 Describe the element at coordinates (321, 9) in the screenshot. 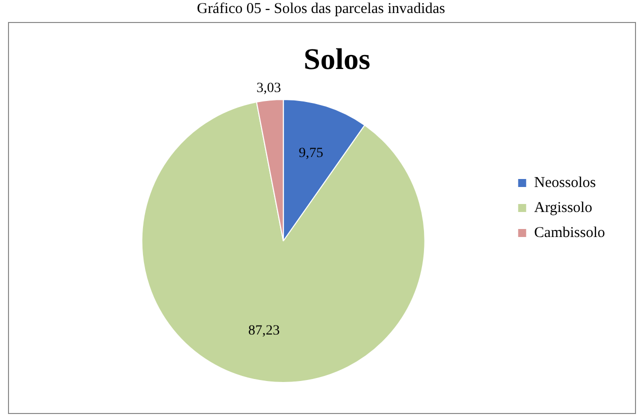

I see `chart-subtitle: Gráfico 05 - Solos das parcelas invadidas` at that location.